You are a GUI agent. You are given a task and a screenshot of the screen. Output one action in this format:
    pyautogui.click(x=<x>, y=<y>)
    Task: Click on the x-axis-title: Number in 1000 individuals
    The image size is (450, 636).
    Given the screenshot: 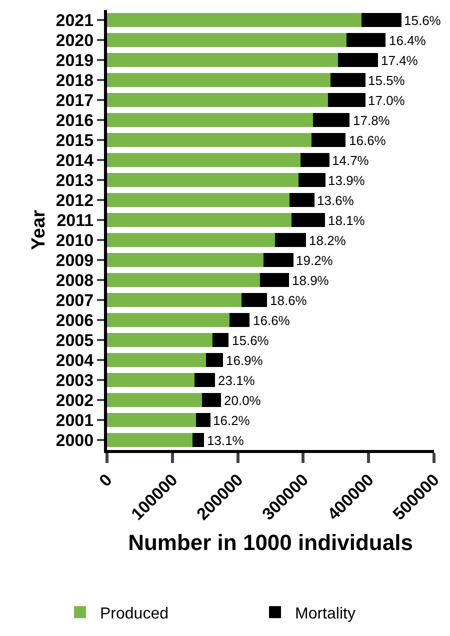 What is the action you would take?
    pyautogui.click(x=270, y=542)
    